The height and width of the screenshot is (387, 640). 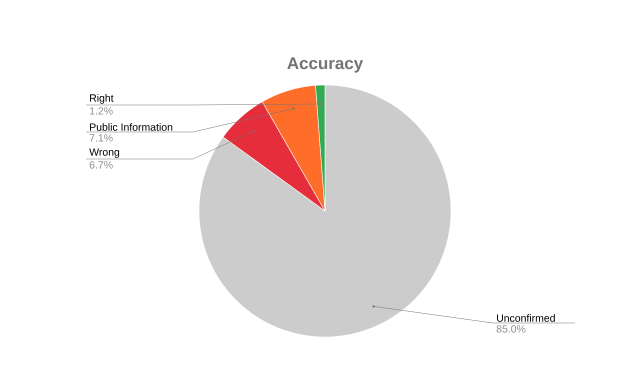 I want to click on slice-label: Right, so click(x=102, y=99).